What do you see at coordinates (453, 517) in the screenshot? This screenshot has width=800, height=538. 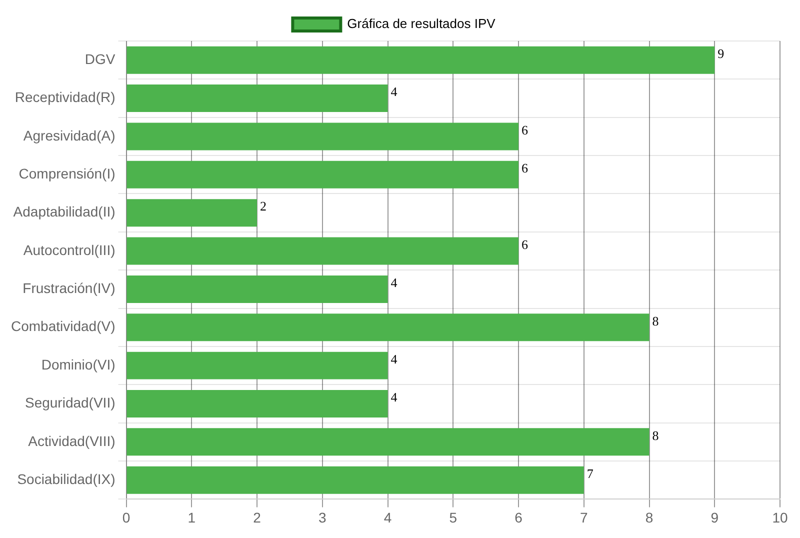 I see `x-tick-label: 5` at bounding box center [453, 517].